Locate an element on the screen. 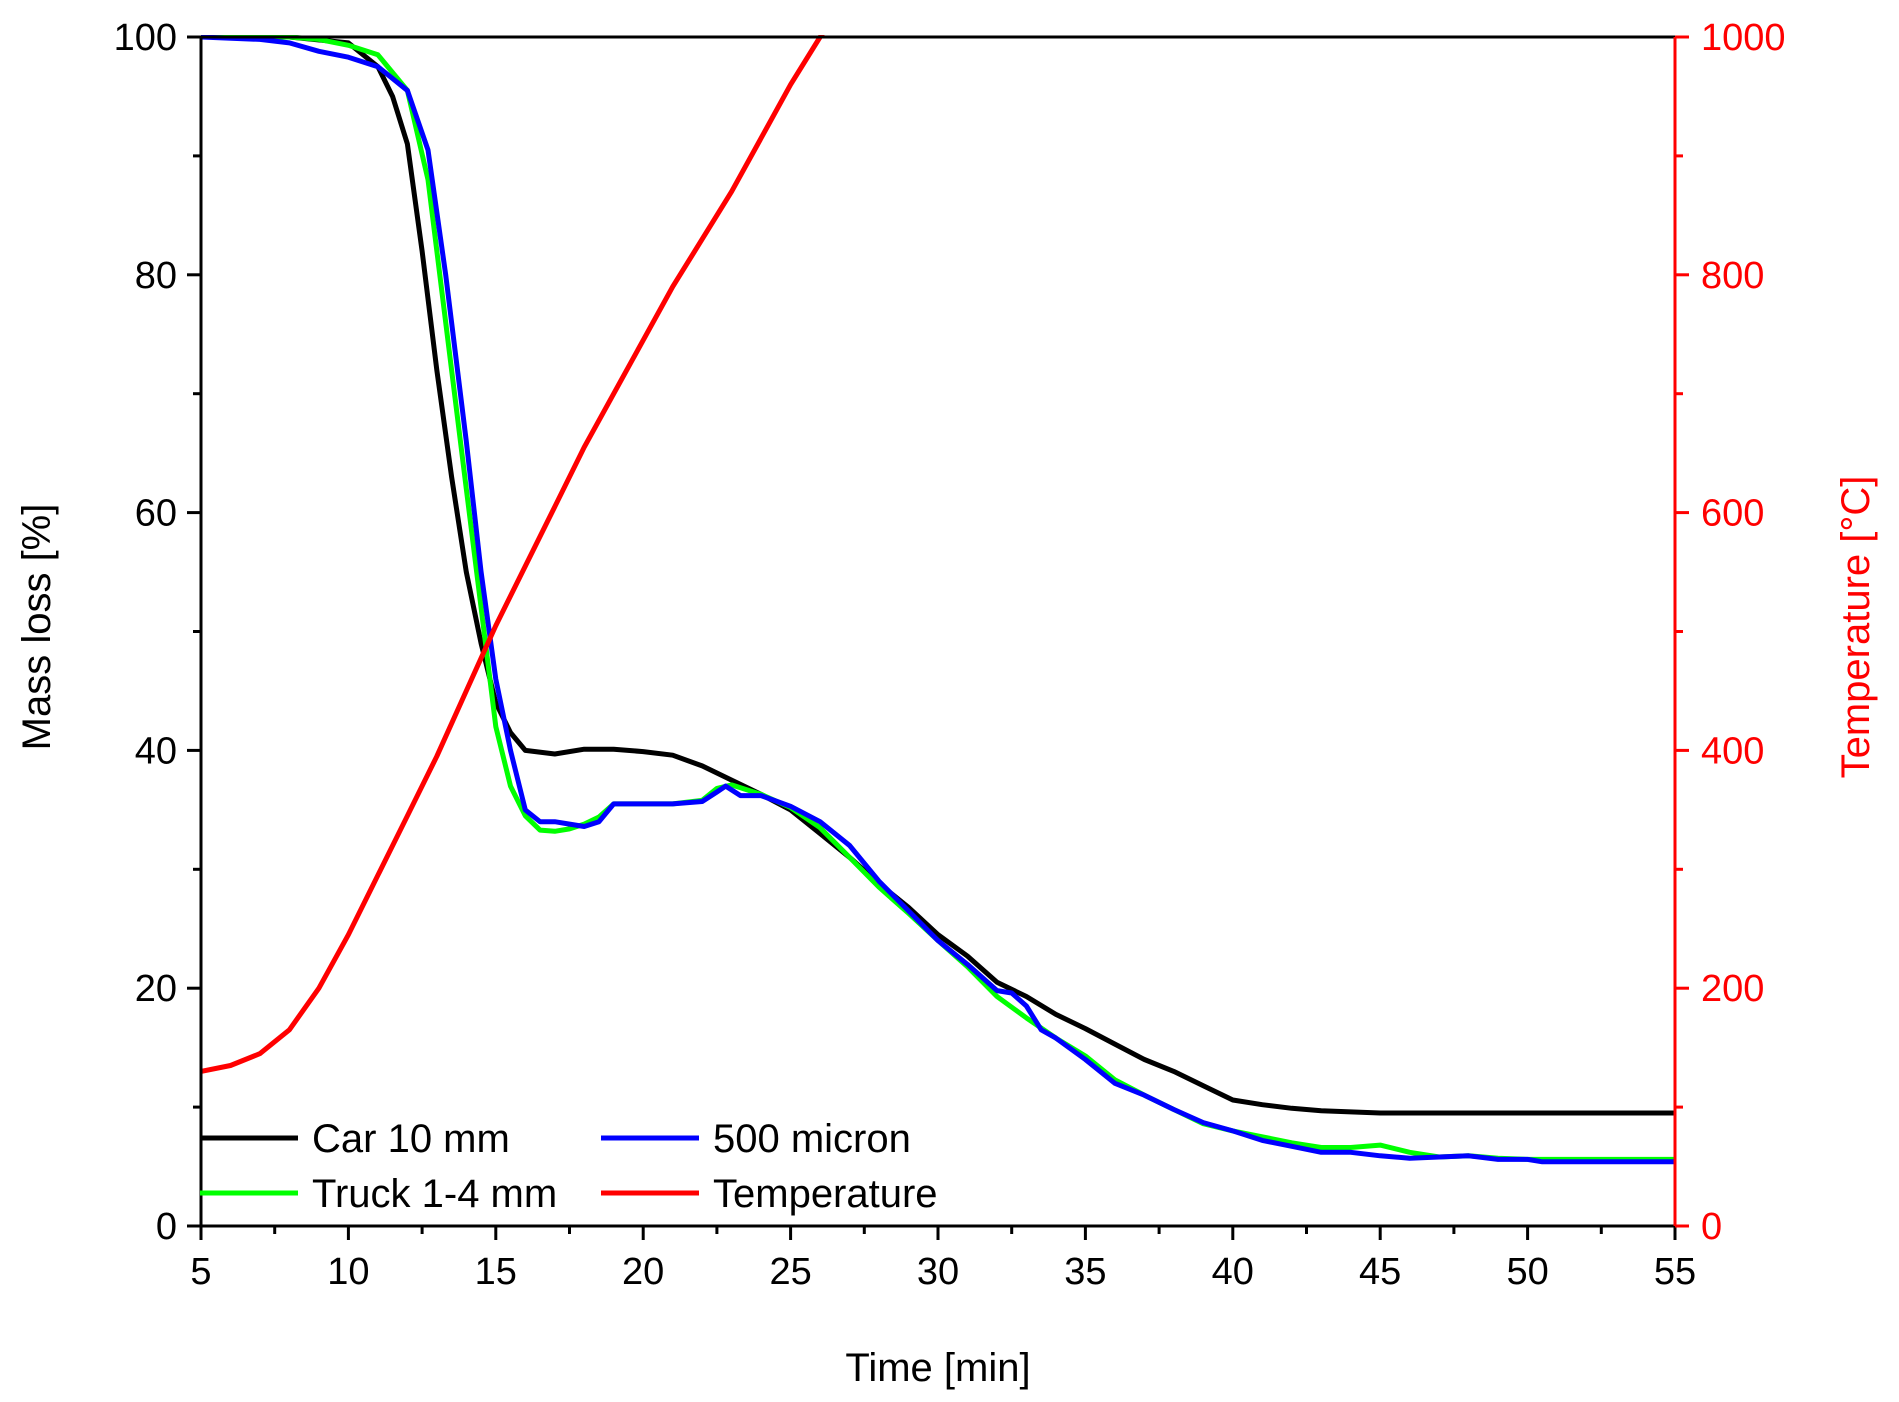 The width and height of the screenshot is (1899, 1402). x-tick-label: 5 is located at coordinates (200, 1272).